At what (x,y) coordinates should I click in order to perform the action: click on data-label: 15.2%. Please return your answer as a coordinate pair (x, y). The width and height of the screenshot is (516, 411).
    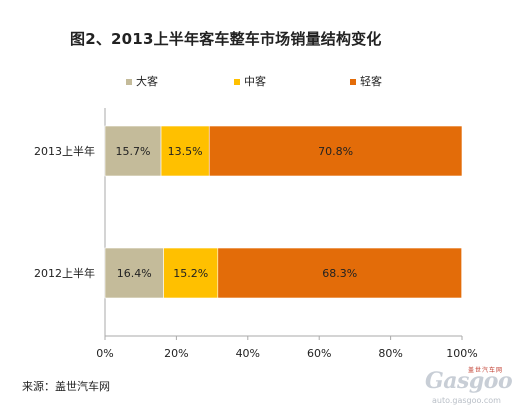
    Looking at the image, I should click on (190, 273).